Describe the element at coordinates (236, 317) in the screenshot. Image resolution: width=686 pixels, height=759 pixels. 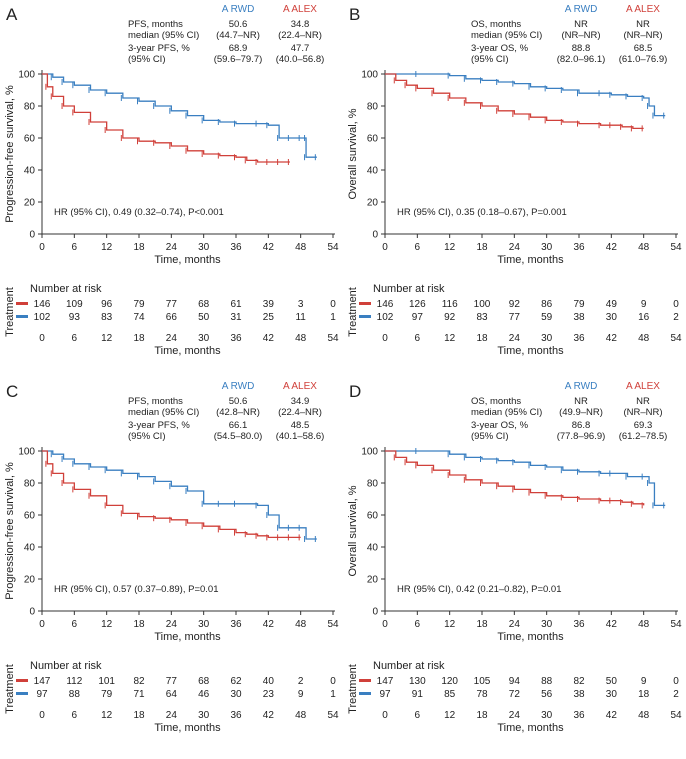
I see `risk-count-rwd: 31` at that location.